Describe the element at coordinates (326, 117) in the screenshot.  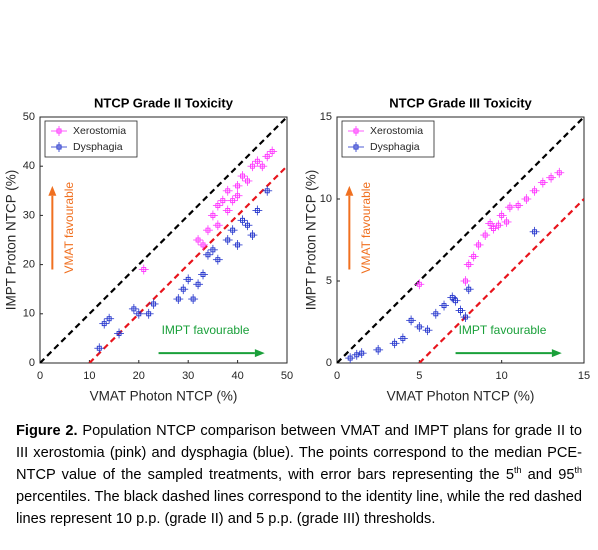
I see `y-tick-label: 15` at that location.